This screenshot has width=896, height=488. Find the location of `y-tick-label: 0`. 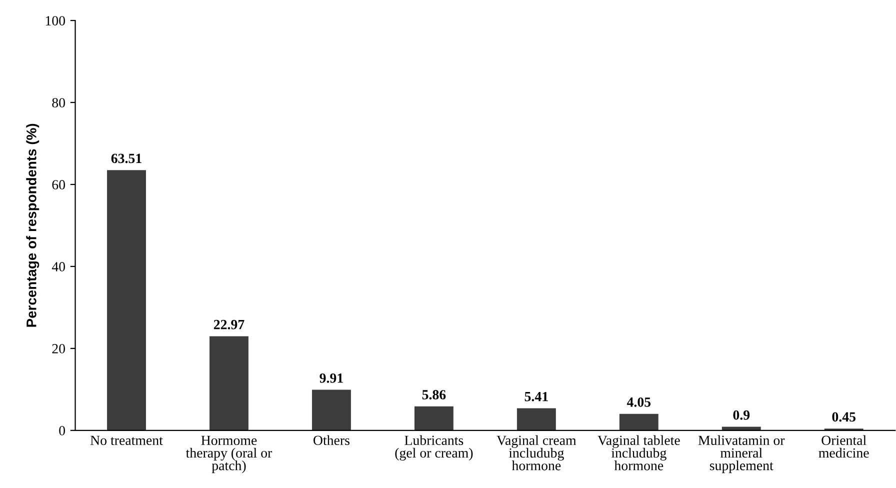

y-tick-label: 0 is located at coordinates (62, 431).